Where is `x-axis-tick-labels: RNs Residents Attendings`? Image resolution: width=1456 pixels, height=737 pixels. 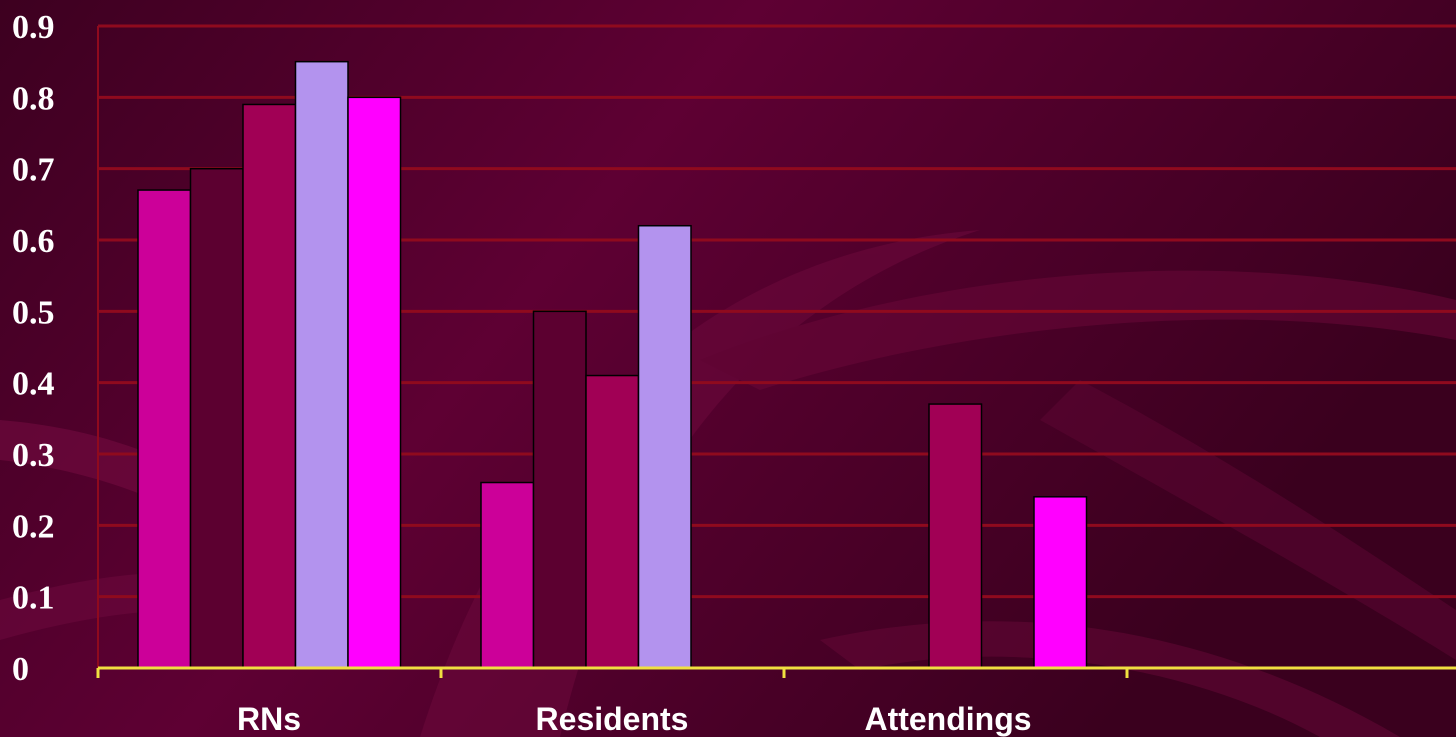 x-axis-tick-labels: RNs Residents Attendings is located at coordinates (634, 719).